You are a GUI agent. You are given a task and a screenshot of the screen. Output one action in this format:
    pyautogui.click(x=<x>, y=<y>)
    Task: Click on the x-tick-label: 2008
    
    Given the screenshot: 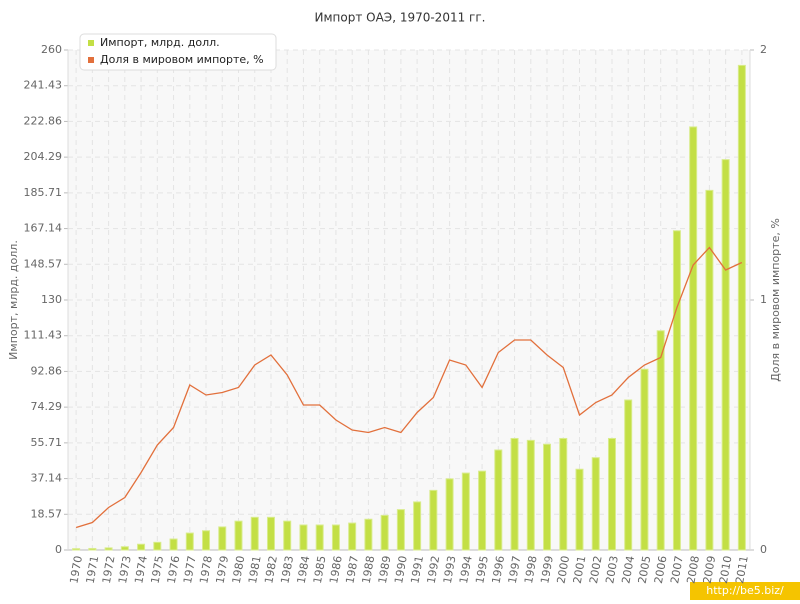 What is the action you would take?
    pyautogui.click(x=693, y=570)
    